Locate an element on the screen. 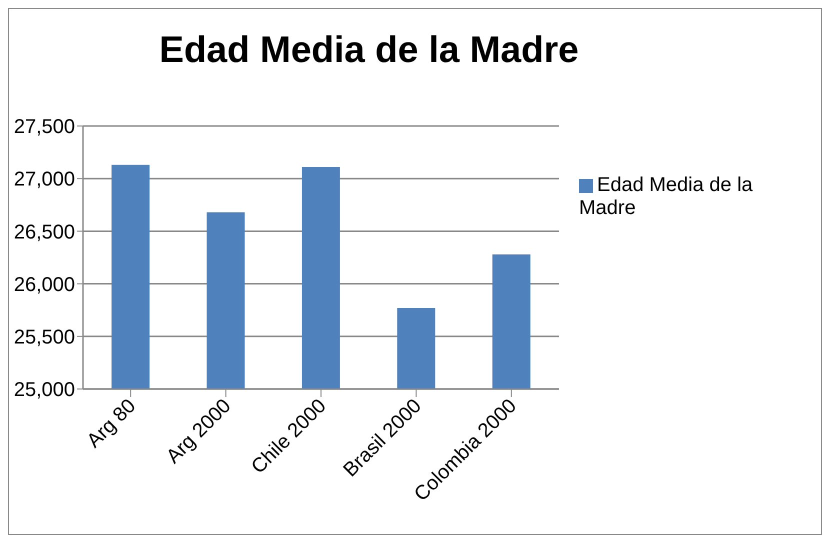  y-tick-label: 27,500 is located at coordinates (44, 127).